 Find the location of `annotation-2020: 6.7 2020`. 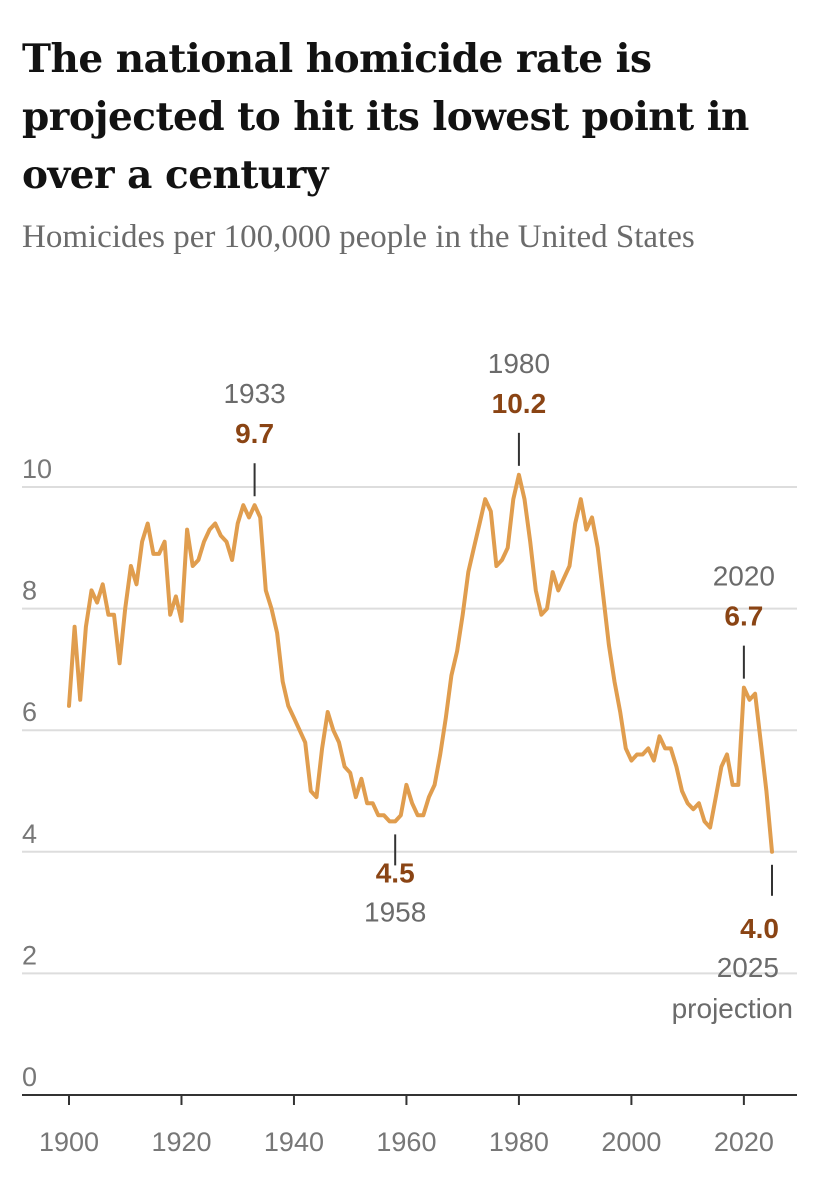

annotation-2020: 6.7 2020 is located at coordinates (744, 620).